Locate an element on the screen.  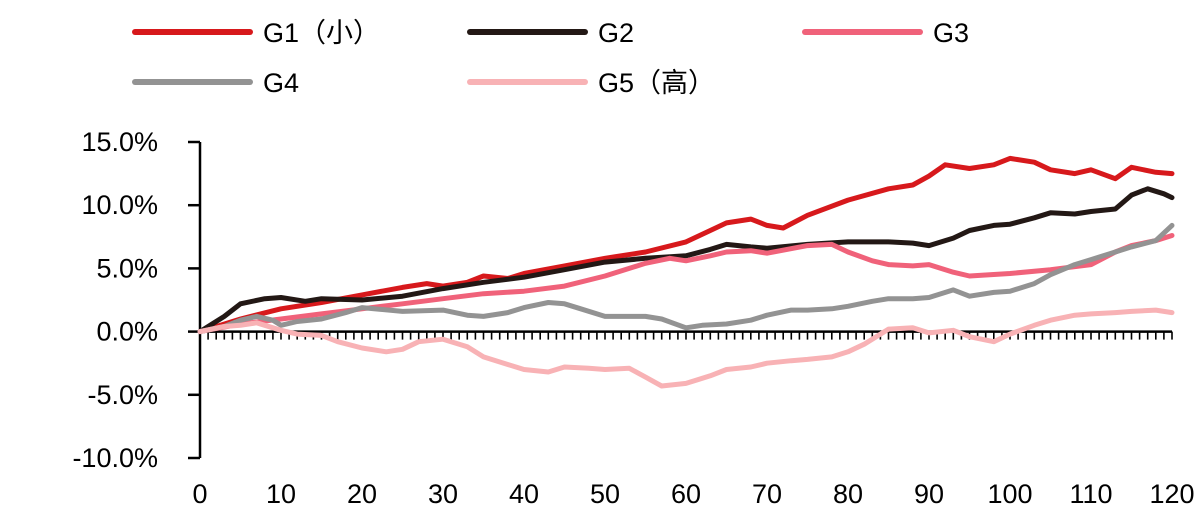
x-tick-label: 90 is located at coordinates (929, 494).